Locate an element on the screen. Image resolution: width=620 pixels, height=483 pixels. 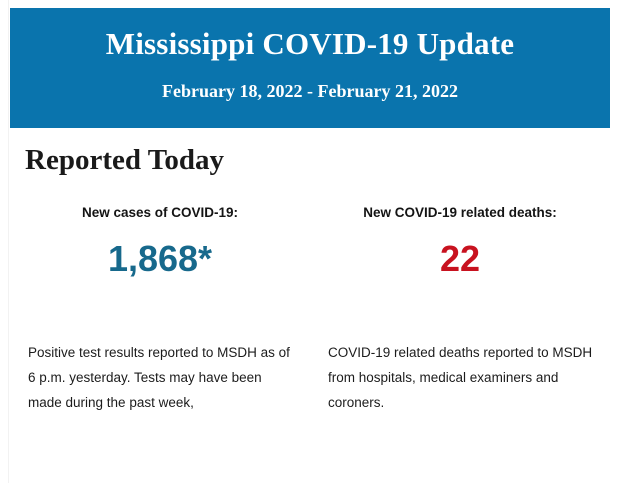
page-left-edge-rule is located at coordinates (8, 241).